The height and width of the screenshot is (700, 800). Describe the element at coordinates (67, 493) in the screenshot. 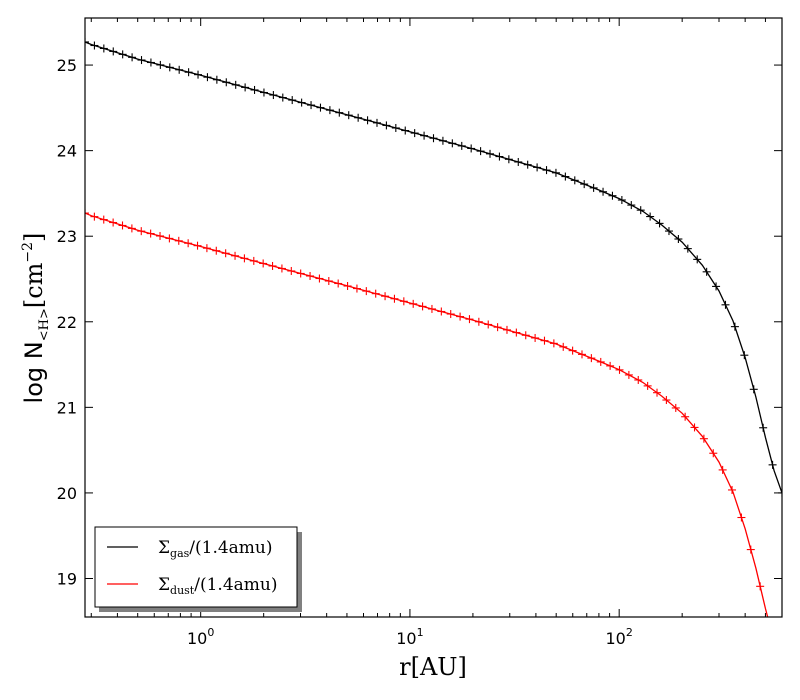

I see `y-tick-label: 20` at that location.